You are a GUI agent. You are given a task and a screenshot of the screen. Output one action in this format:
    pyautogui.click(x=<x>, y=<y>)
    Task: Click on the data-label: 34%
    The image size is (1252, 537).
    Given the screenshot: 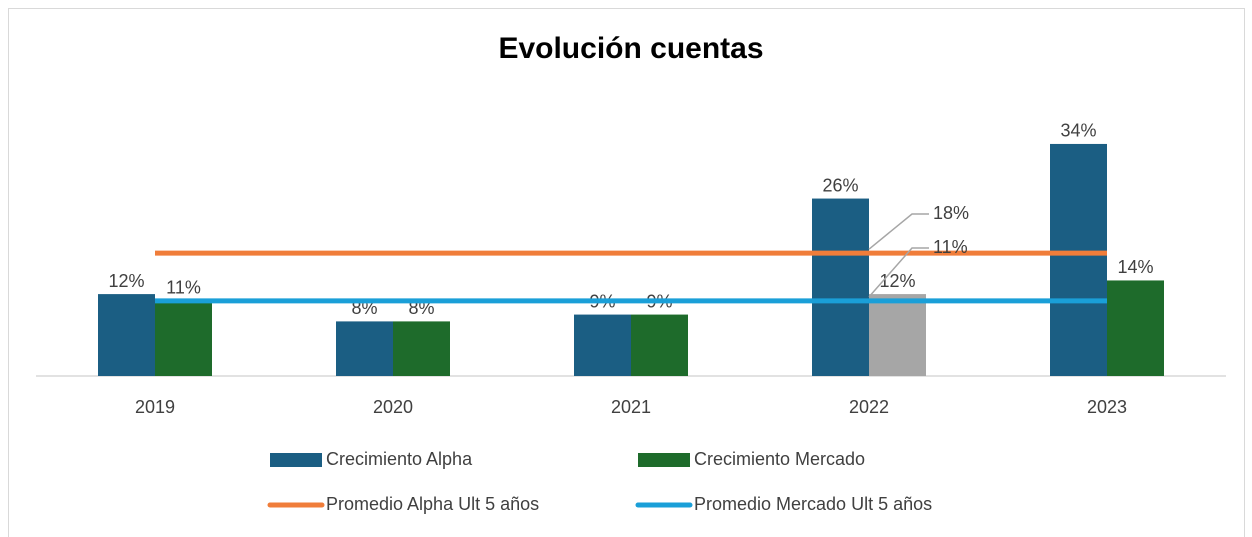 What is the action you would take?
    pyautogui.click(x=1078, y=131)
    